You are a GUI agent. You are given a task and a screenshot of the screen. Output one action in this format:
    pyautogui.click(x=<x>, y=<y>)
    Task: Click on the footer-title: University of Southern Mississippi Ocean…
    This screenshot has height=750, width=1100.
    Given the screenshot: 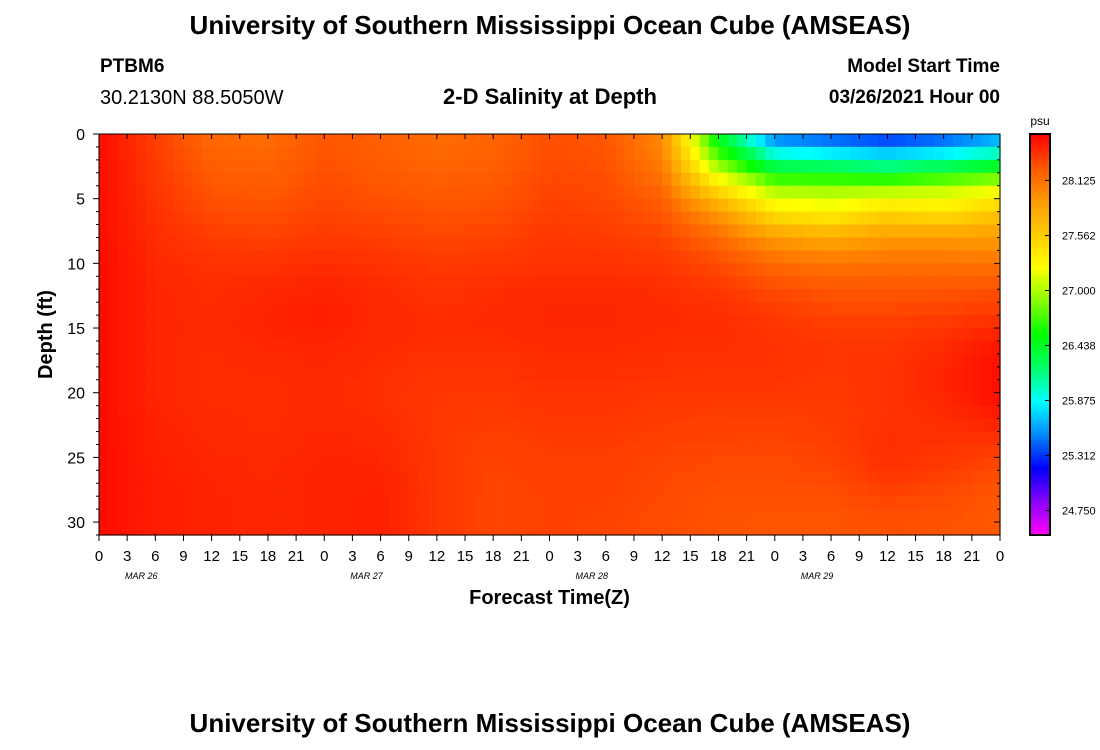 What is the action you would take?
    pyautogui.click(x=550, y=723)
    